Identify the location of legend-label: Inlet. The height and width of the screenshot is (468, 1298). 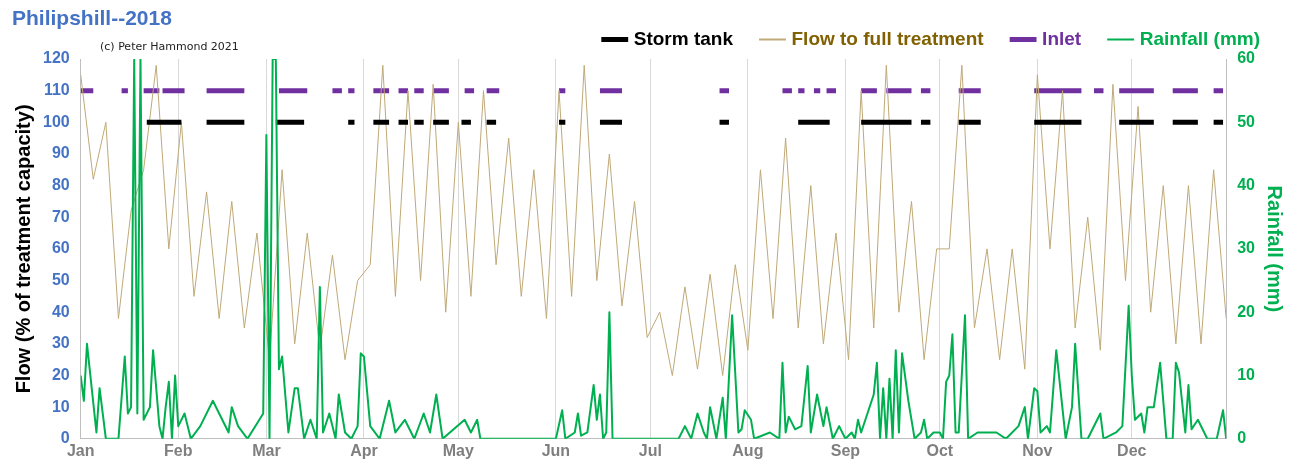
(1062, 38).